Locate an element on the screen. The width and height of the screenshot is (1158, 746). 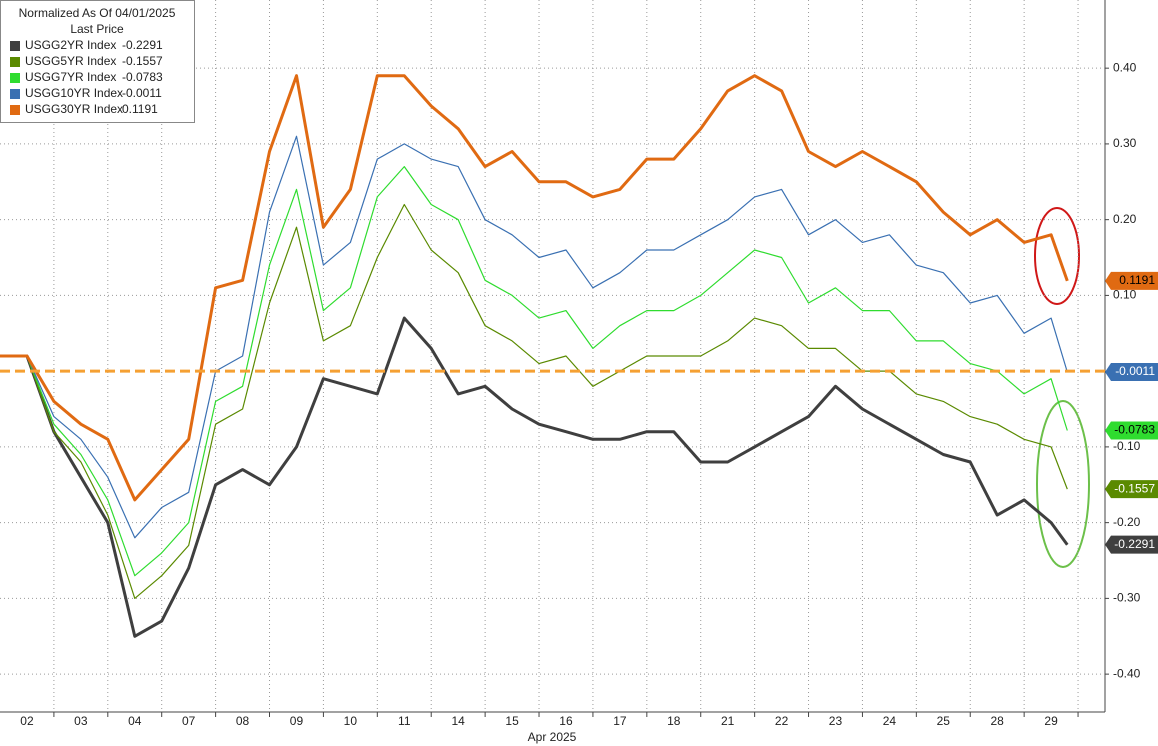
legend-label: USGG7YR Index is located at coordinates (70, 77).